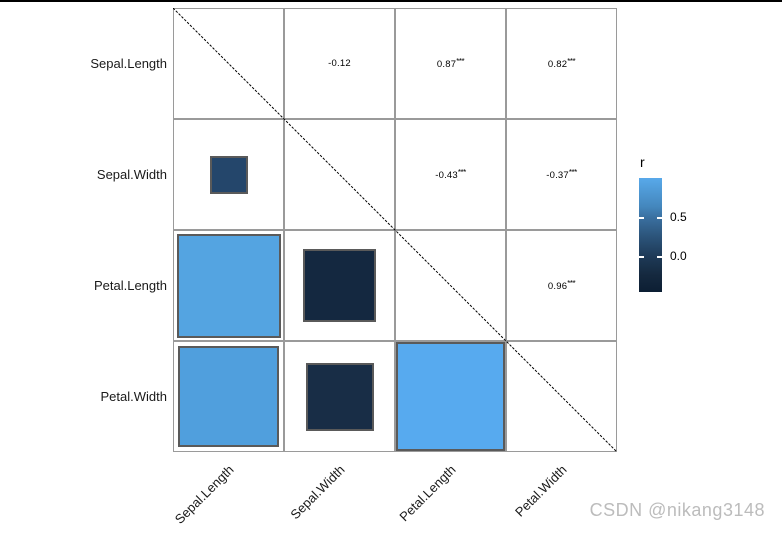  What do you see at coordinates (339, 174) in the screenshot?
I see `matrix-cell-Sepal.Width-x-Sepal.Width` at bounding box center [339, 174].